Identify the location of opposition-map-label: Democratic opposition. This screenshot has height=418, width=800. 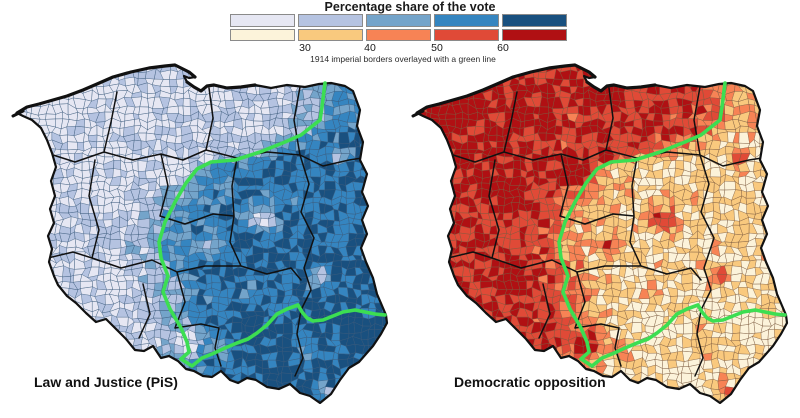
(530, 382).